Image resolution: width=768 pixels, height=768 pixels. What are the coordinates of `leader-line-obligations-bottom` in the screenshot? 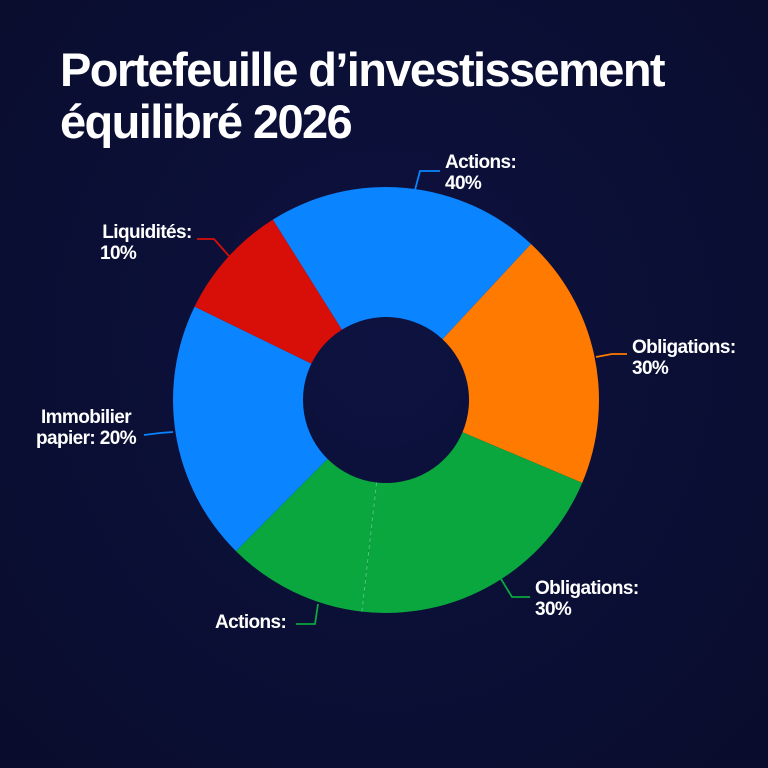 It's located at (515, 588).